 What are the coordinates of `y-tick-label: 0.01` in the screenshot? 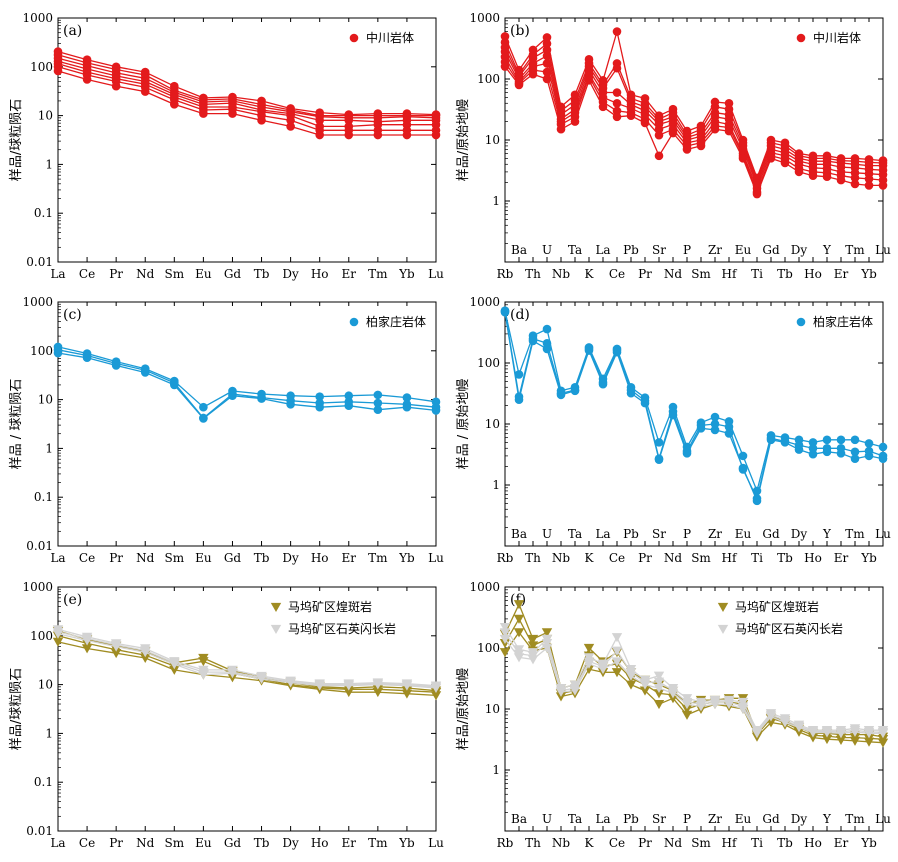 It's located at (39, 262).